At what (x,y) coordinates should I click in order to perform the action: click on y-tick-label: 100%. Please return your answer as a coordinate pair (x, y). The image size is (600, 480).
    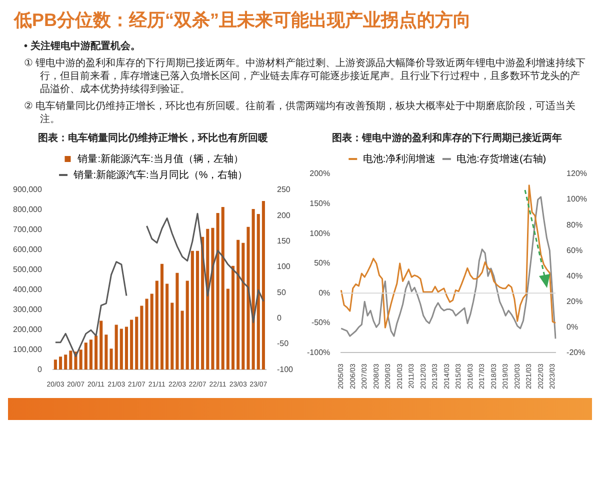
    Looking at the image, I should click on (320, 233).